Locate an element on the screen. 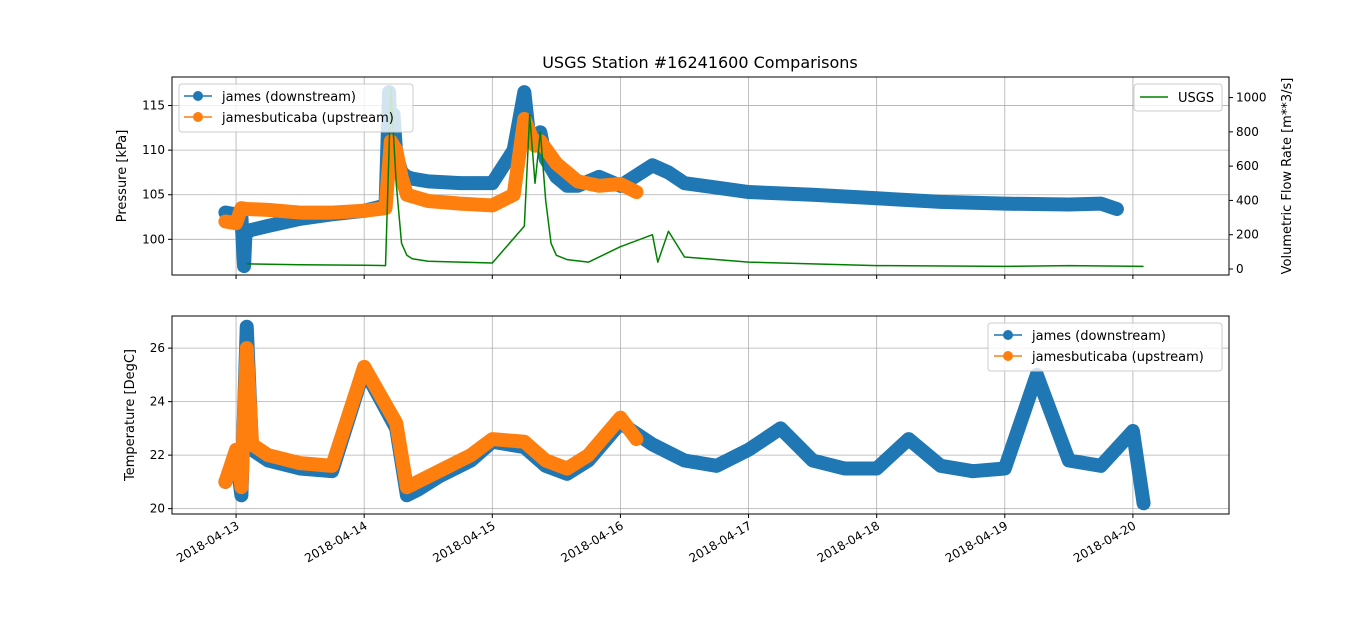 The height and width of the screenshot is (643, 1366). legend-jamesbuticaba-marker is located at coordinates (198, 117).